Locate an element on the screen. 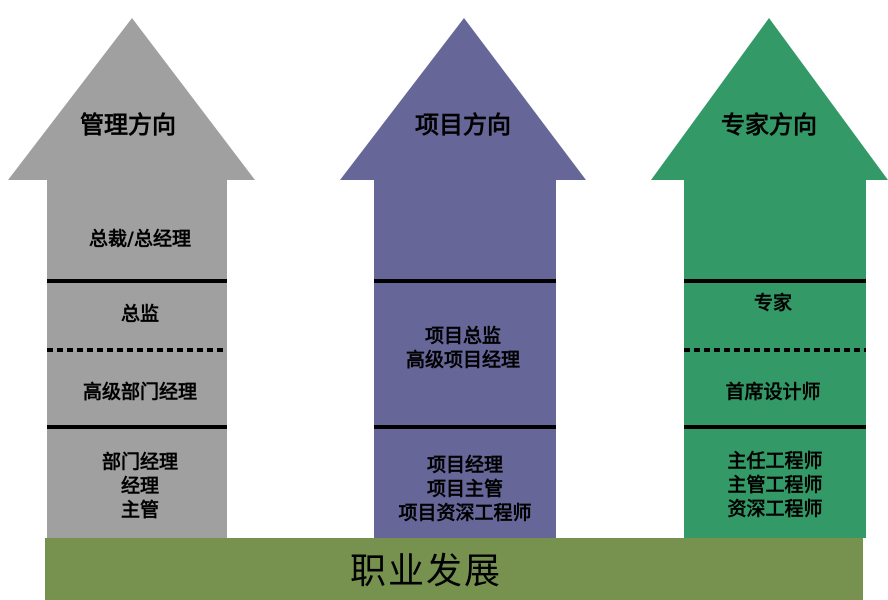 The width and height of the screenshot is (888, 600). expert-arrow-title: 专家方向 is located at coordinates (769, 125).